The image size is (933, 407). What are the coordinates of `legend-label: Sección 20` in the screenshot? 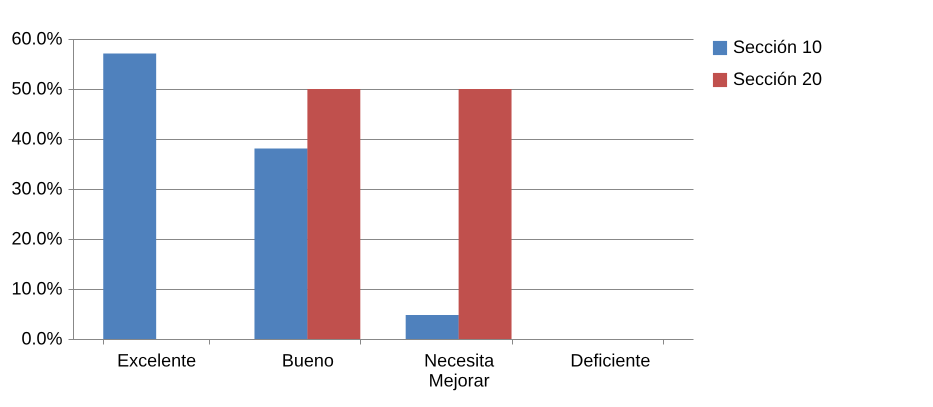 It's located at (777, 79).